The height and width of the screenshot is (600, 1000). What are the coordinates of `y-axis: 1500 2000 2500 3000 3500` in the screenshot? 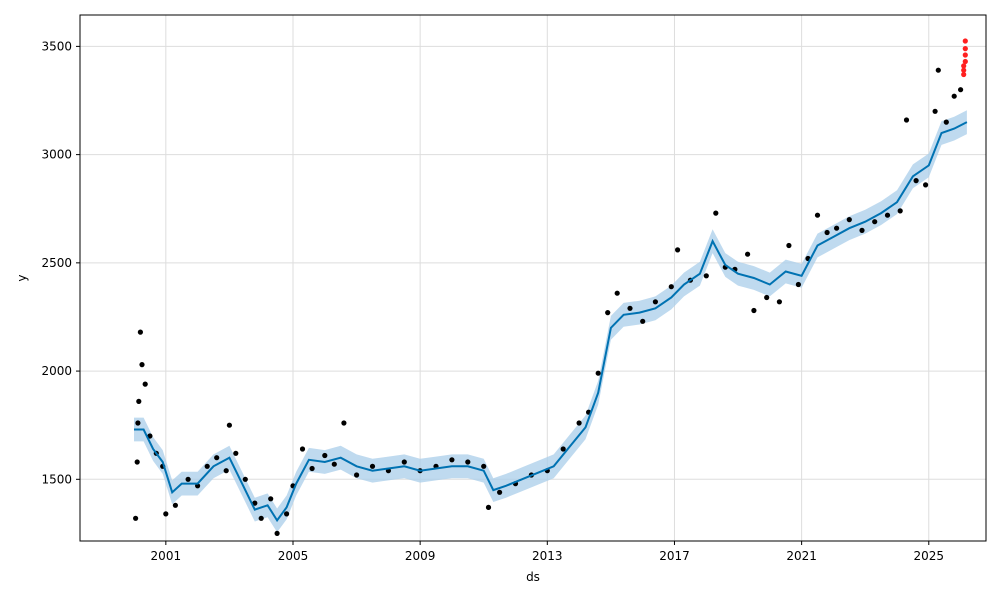 It's located at (60, 262).